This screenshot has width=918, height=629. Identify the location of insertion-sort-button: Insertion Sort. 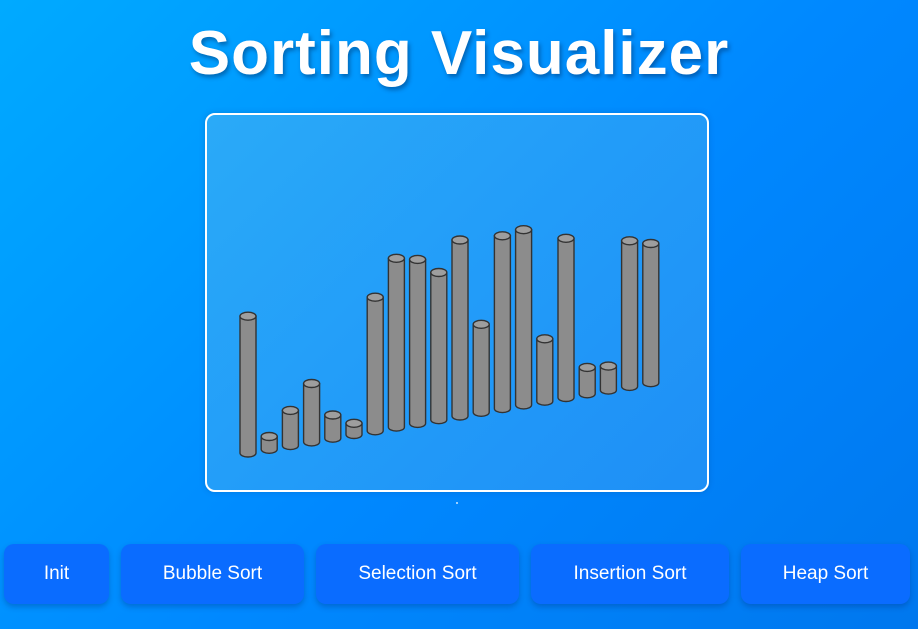
(630, 574).